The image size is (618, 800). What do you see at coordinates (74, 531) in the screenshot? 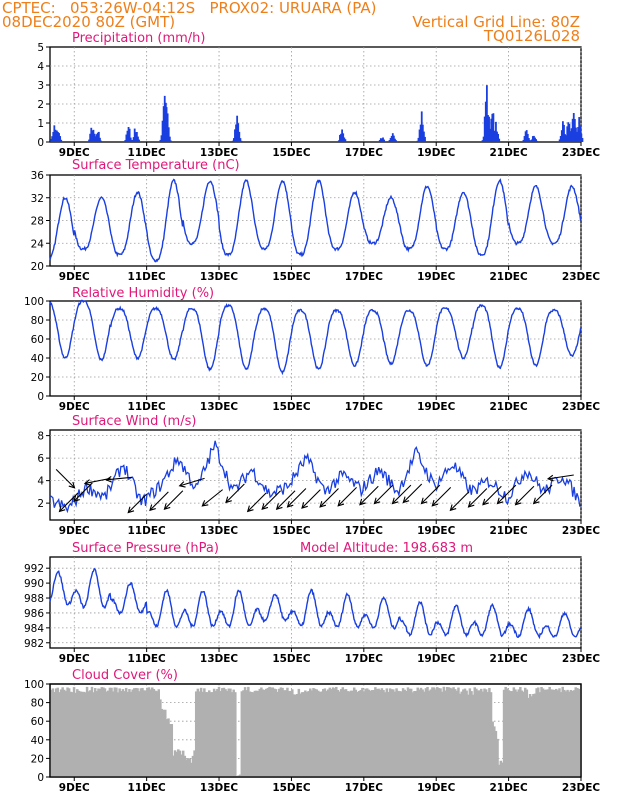
I see `x-tick-label: 9DEC` at bounding box center [74, 531].